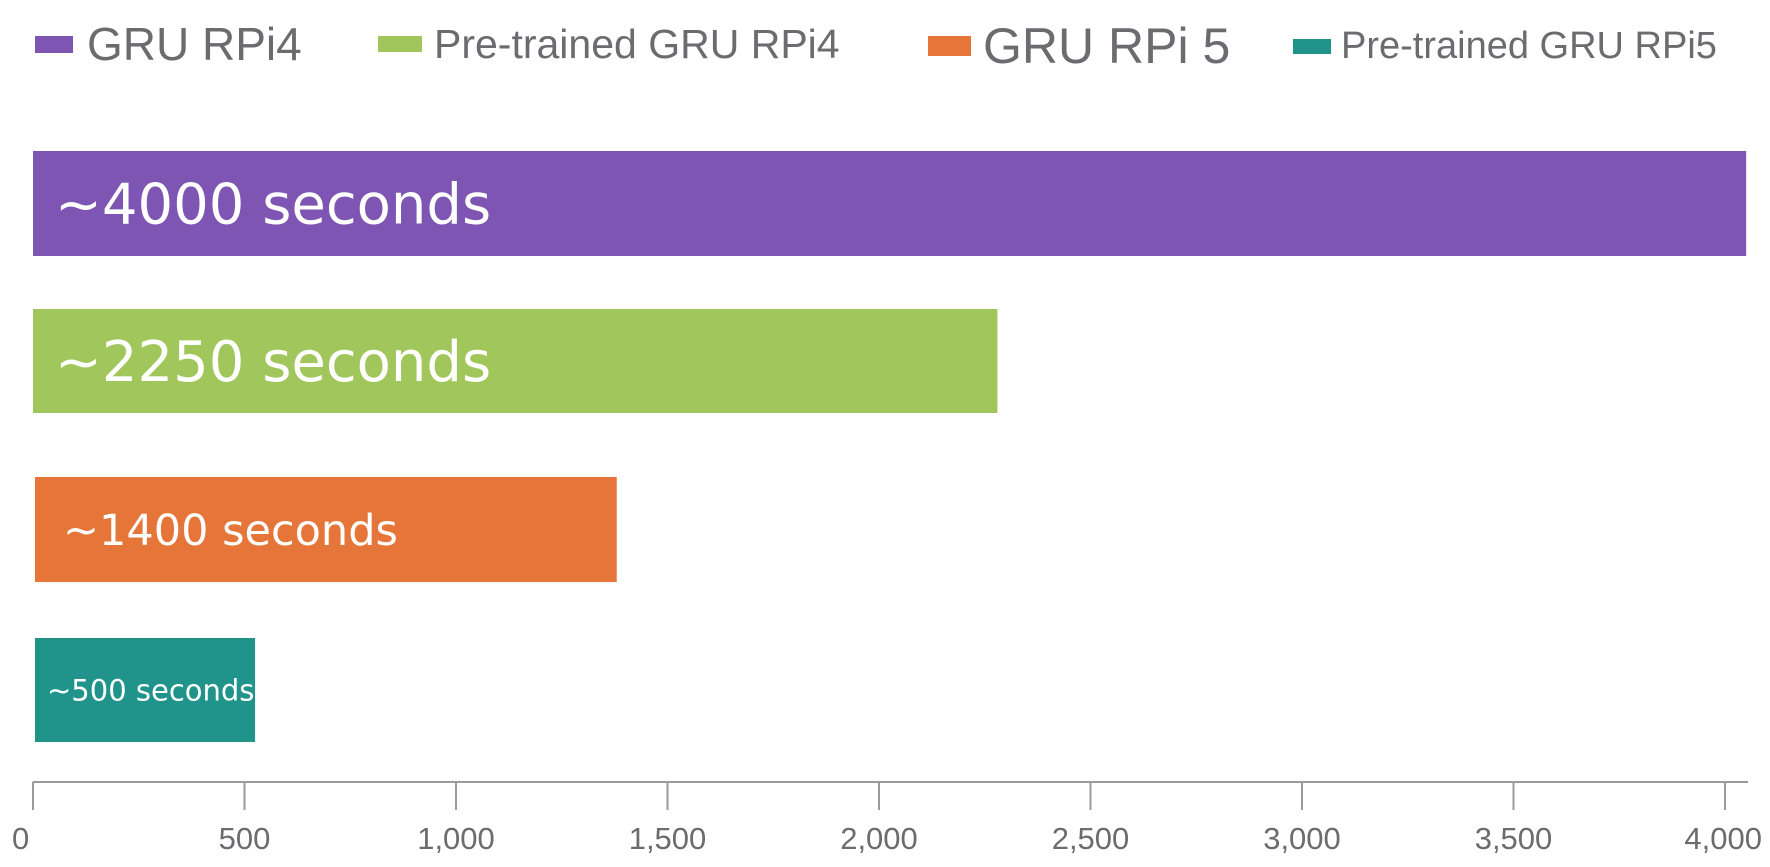  I want to click on bar-label-1: ~2250 seconds, so click(273, 362).